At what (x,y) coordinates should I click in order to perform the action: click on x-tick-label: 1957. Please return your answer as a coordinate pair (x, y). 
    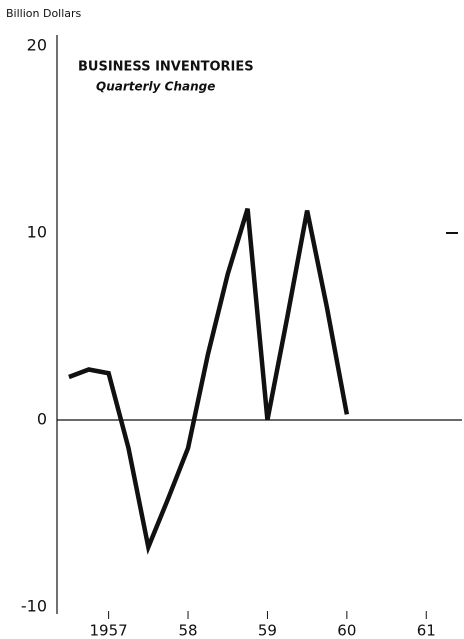
    Looking at the image, I should click on (109, 630).